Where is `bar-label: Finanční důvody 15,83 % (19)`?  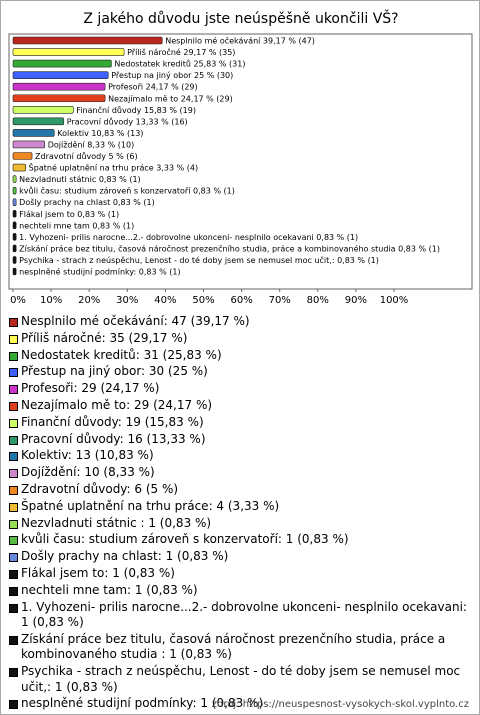
bar-label: Finanční důvody 15,83 % (19) is located at coordinates (136, 110).